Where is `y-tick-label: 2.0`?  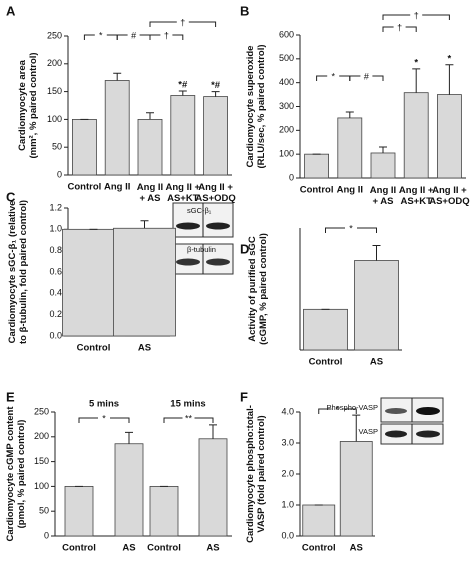
y-tick-label: 2.0 is located at coordinates (287, 473).